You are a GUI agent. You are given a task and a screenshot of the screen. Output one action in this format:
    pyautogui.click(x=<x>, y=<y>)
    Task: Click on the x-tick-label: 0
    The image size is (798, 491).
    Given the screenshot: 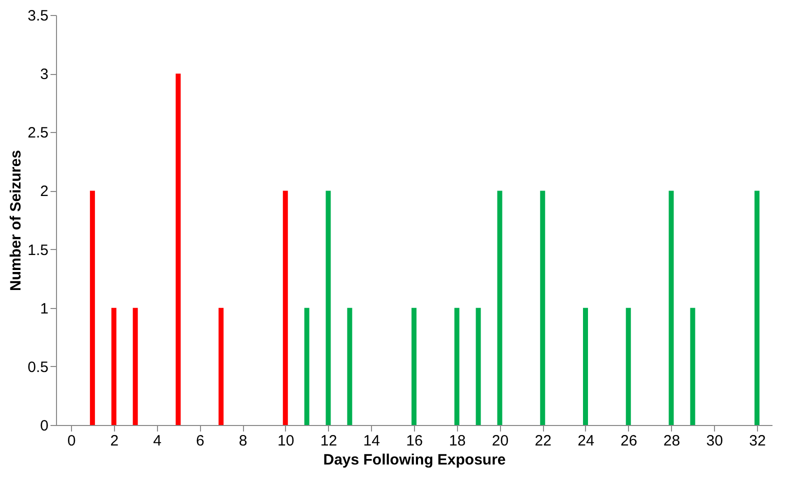 What is the action you would take?
    pyautogui.click(x=71, y=441)
    